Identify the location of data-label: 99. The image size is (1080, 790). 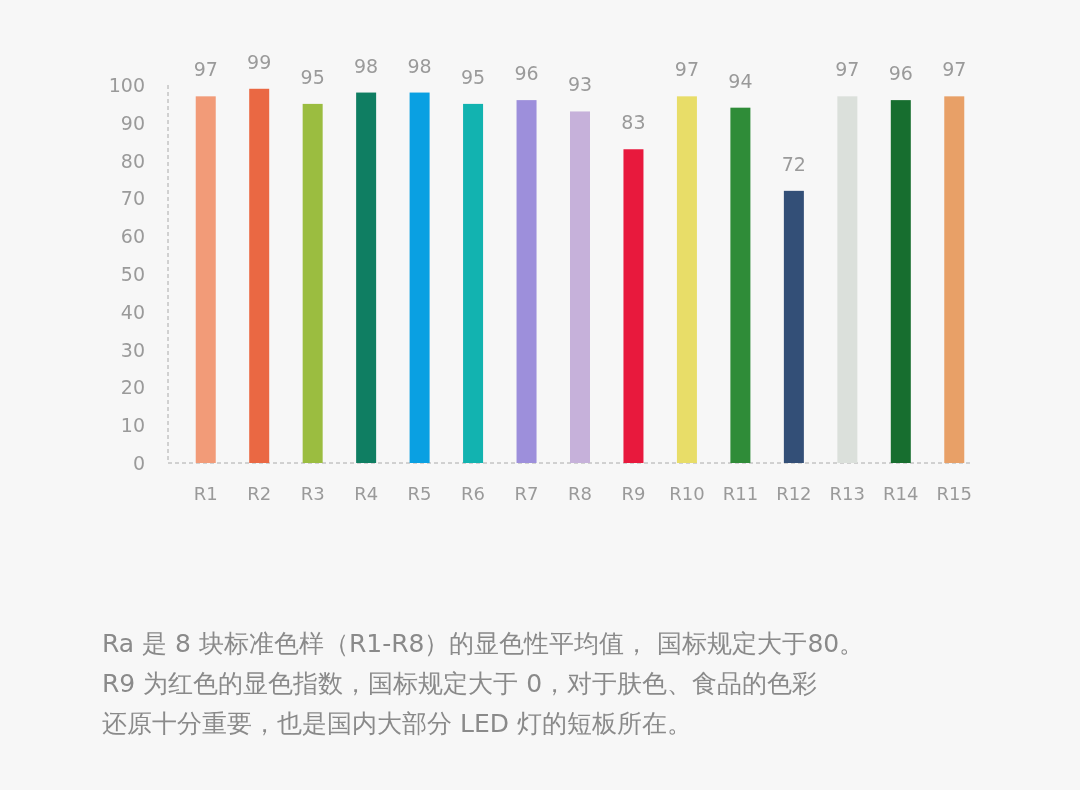
(259, 61).